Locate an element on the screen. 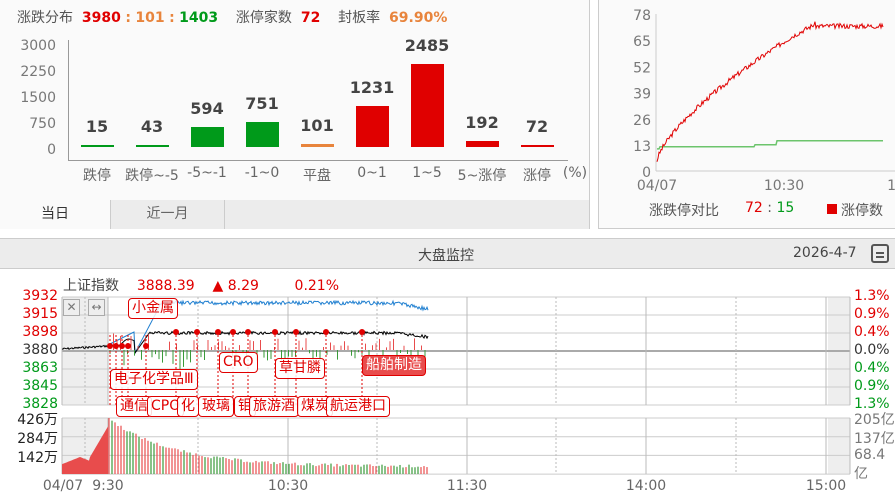  time-tick: 9:30 is located at coordinates (108, 486).